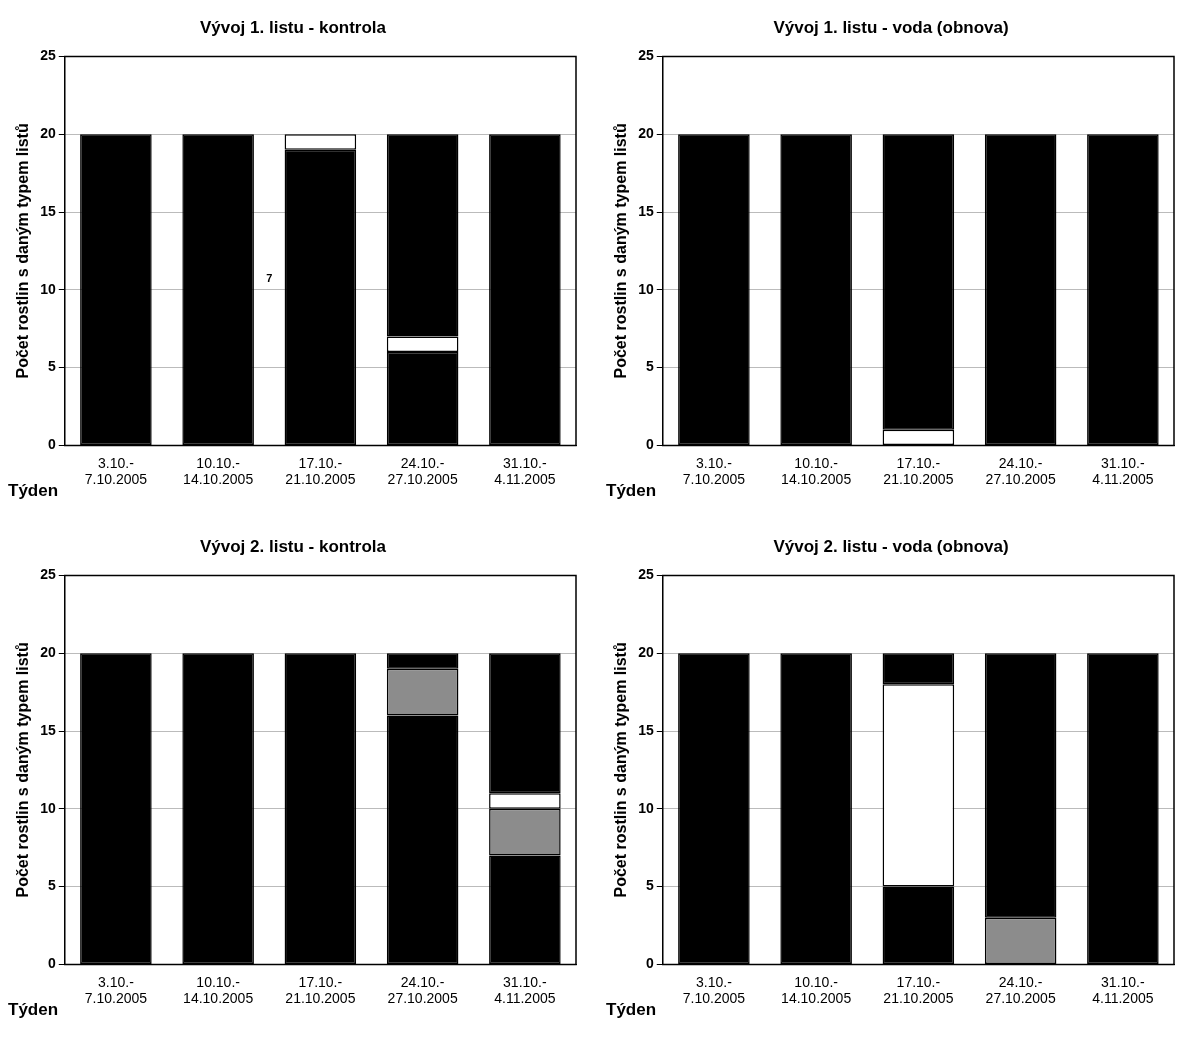 This screenshot has width=1196, height=1039. Describe the element at coordinates (891, 546) in the screenshot. I see `chart-title: Vývoj 2. listu - voda (obnova)` at that location.